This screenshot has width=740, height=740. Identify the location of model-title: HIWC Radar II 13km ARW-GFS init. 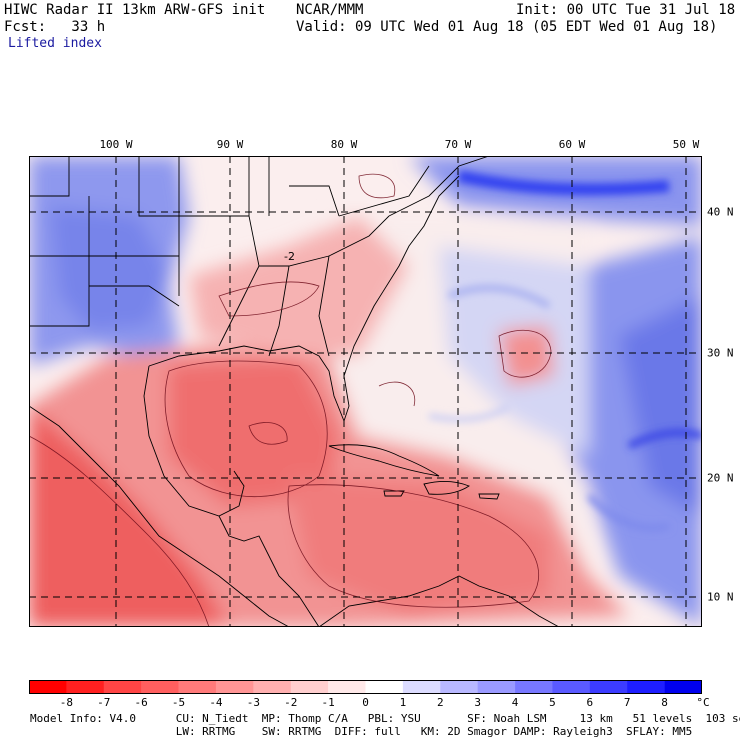
(135, 10).